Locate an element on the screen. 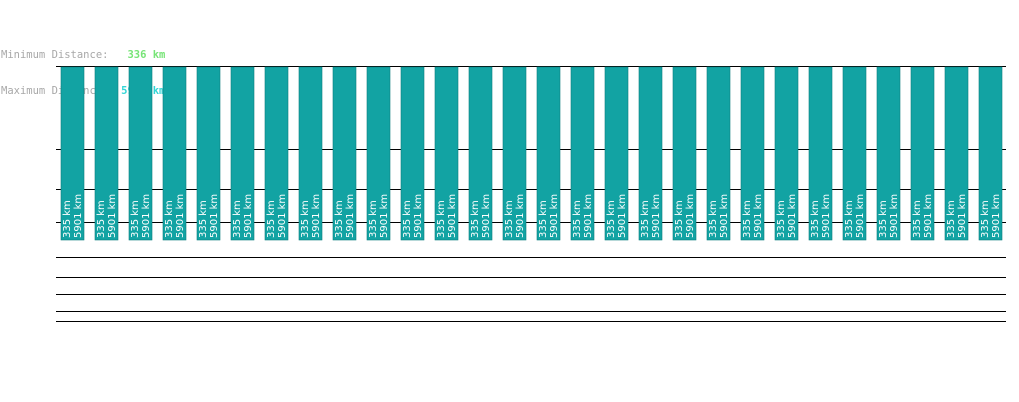 This screenshot has width=1019, height=402. minimum-distance-value: 336 km is located at coordinates (146, 55).